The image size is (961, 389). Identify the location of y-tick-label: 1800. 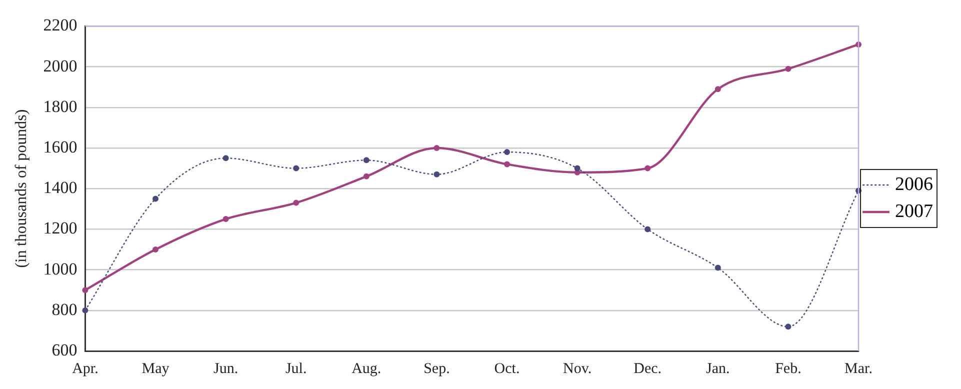
(60, 106).